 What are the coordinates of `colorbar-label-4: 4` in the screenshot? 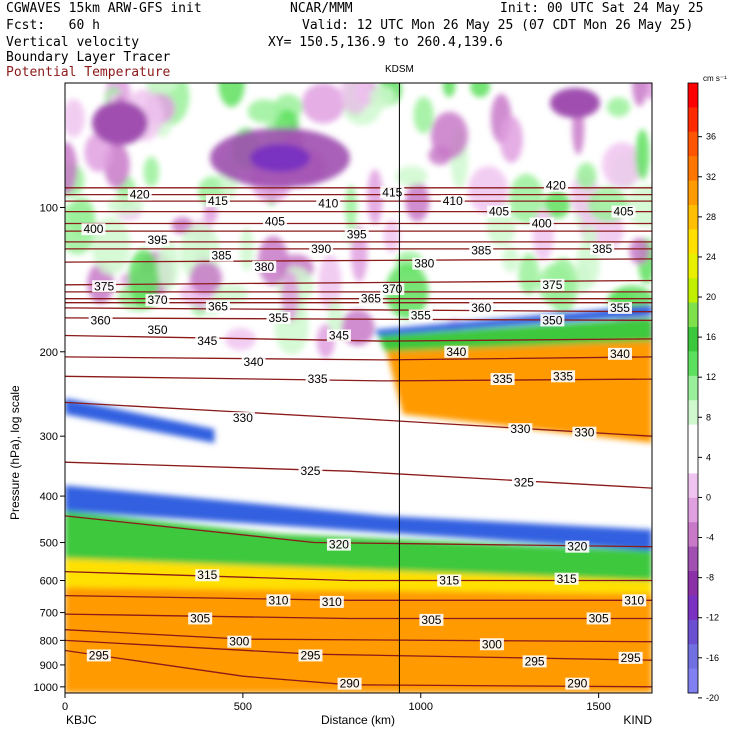 It's located at (708, 457).